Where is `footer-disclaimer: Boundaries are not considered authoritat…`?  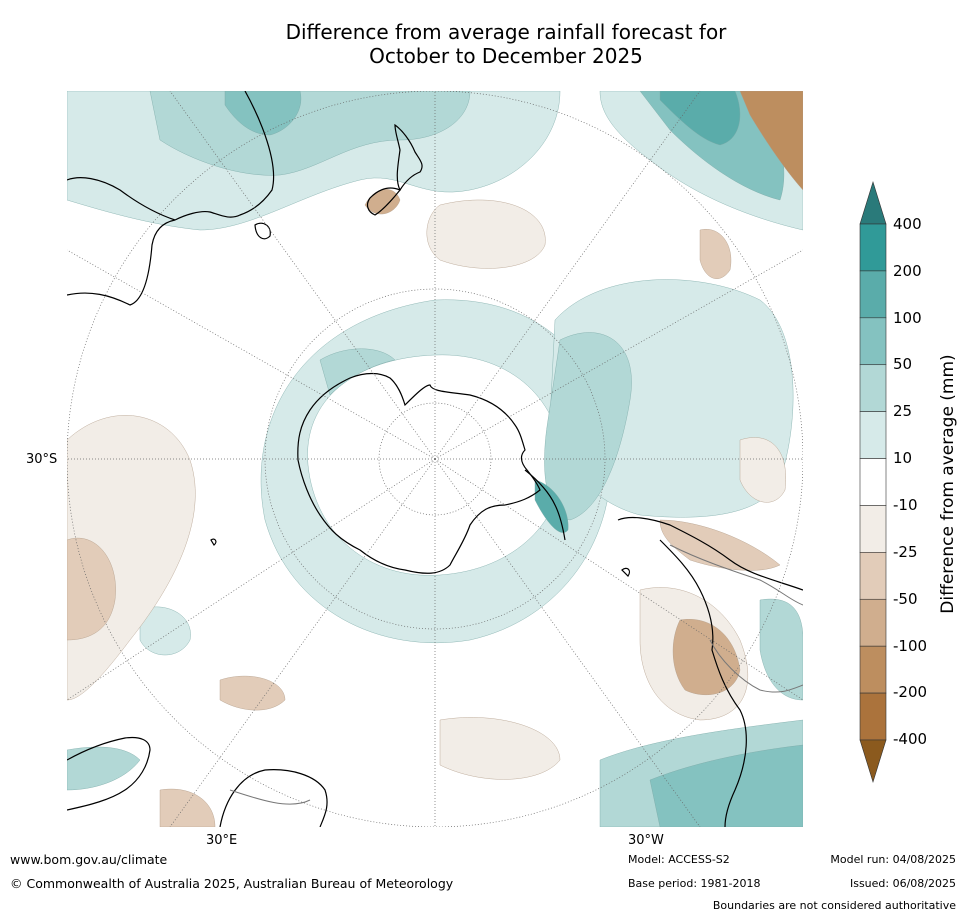
footer-disclaimer: Boundaries are not considered authoritat… is located at coordinates (834, 905).